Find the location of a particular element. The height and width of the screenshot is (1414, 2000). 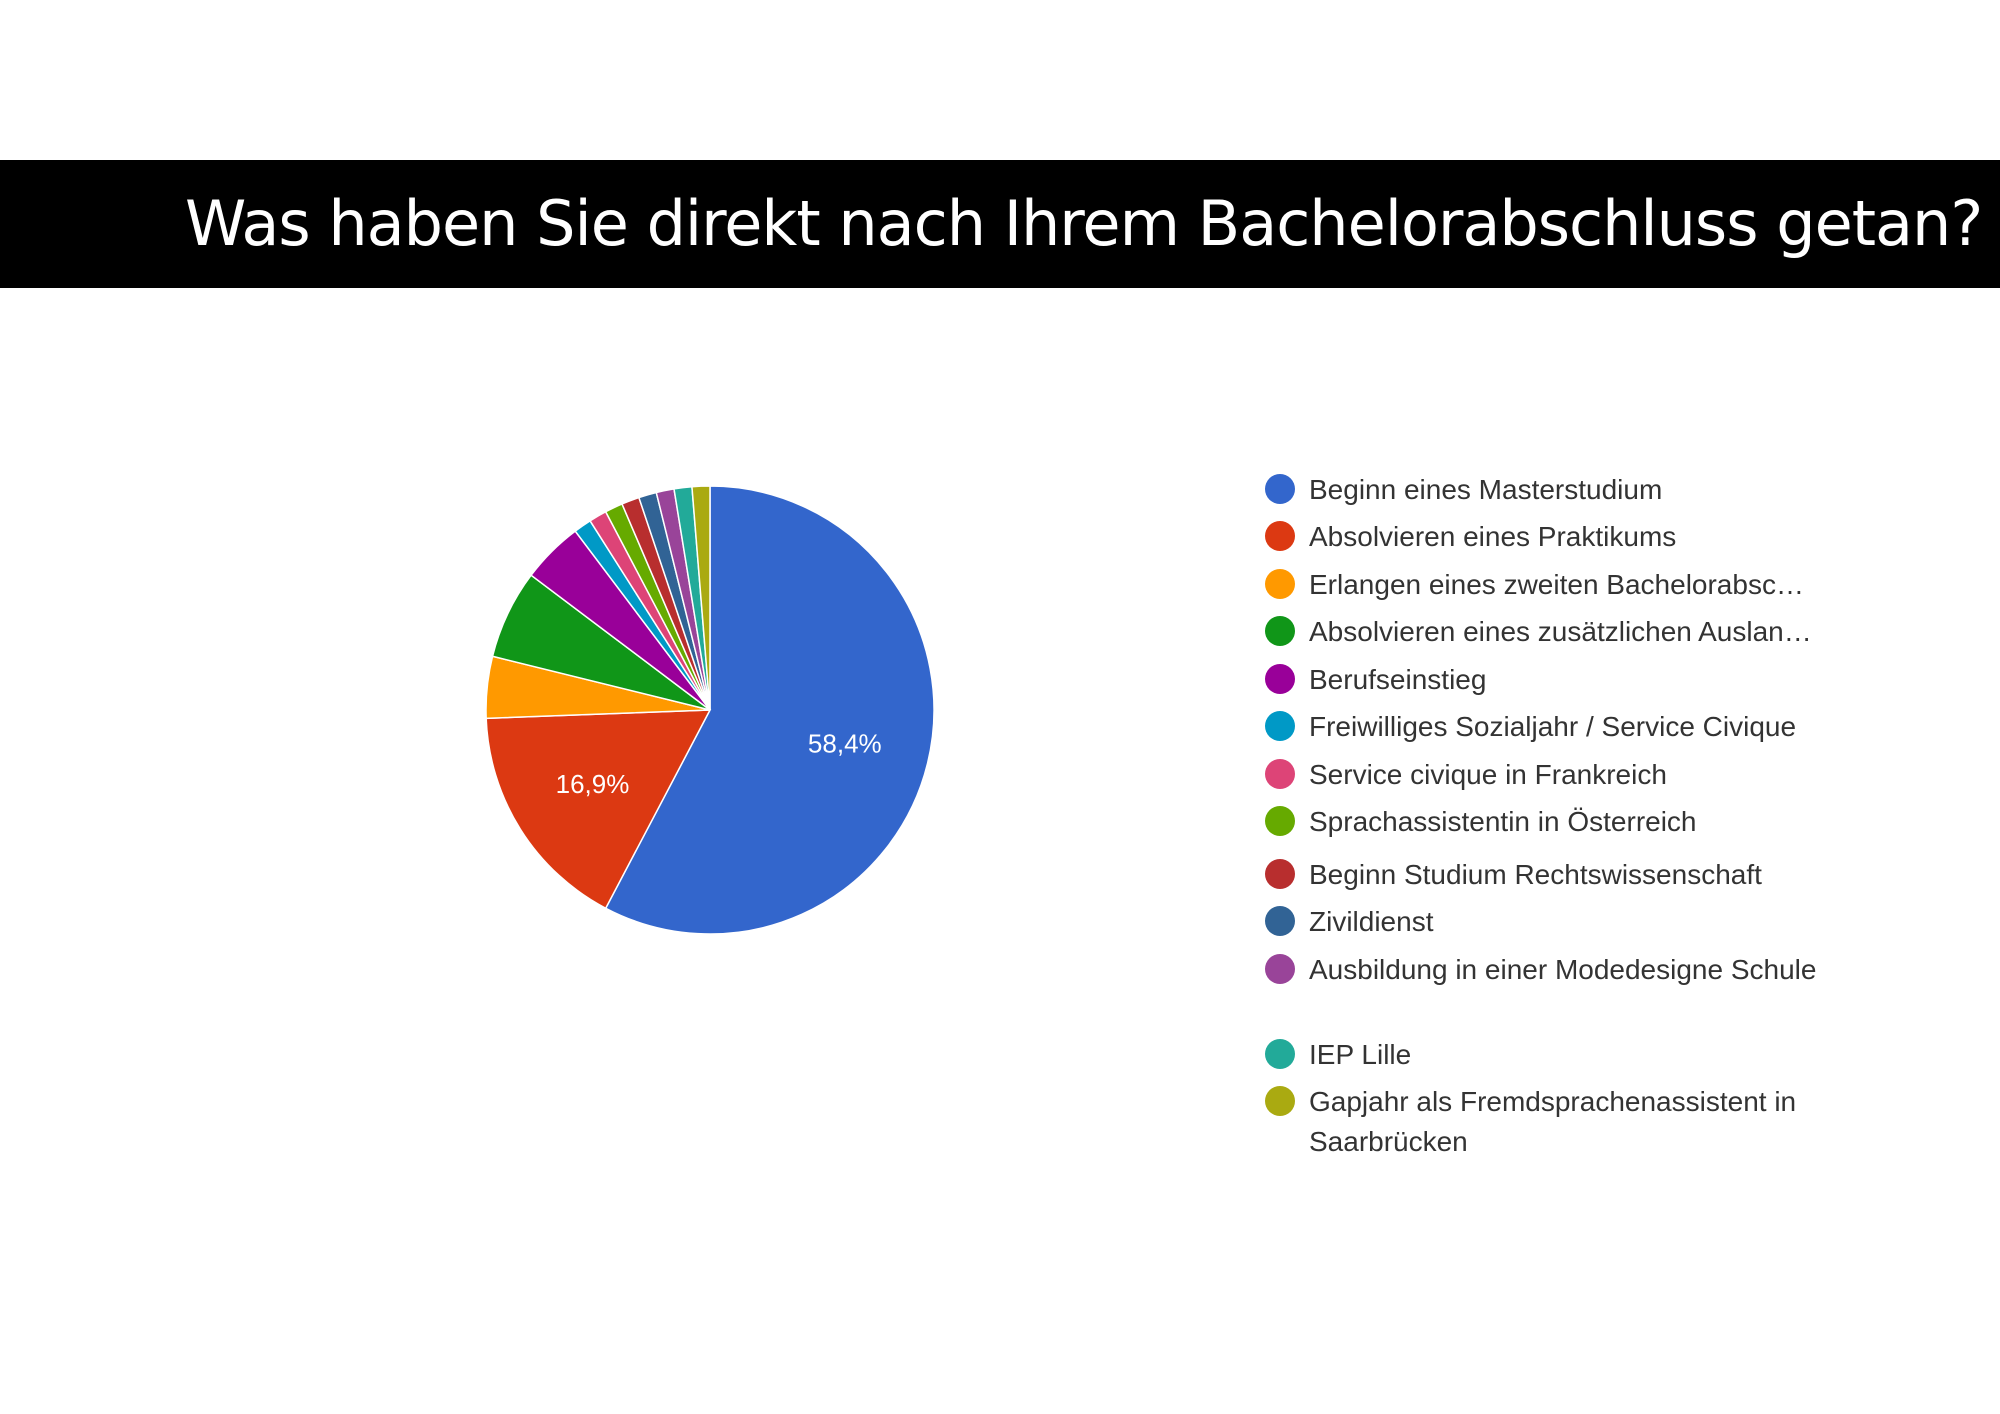

legend-label: Berufseinstieg is located at coordinates (1398, 679).